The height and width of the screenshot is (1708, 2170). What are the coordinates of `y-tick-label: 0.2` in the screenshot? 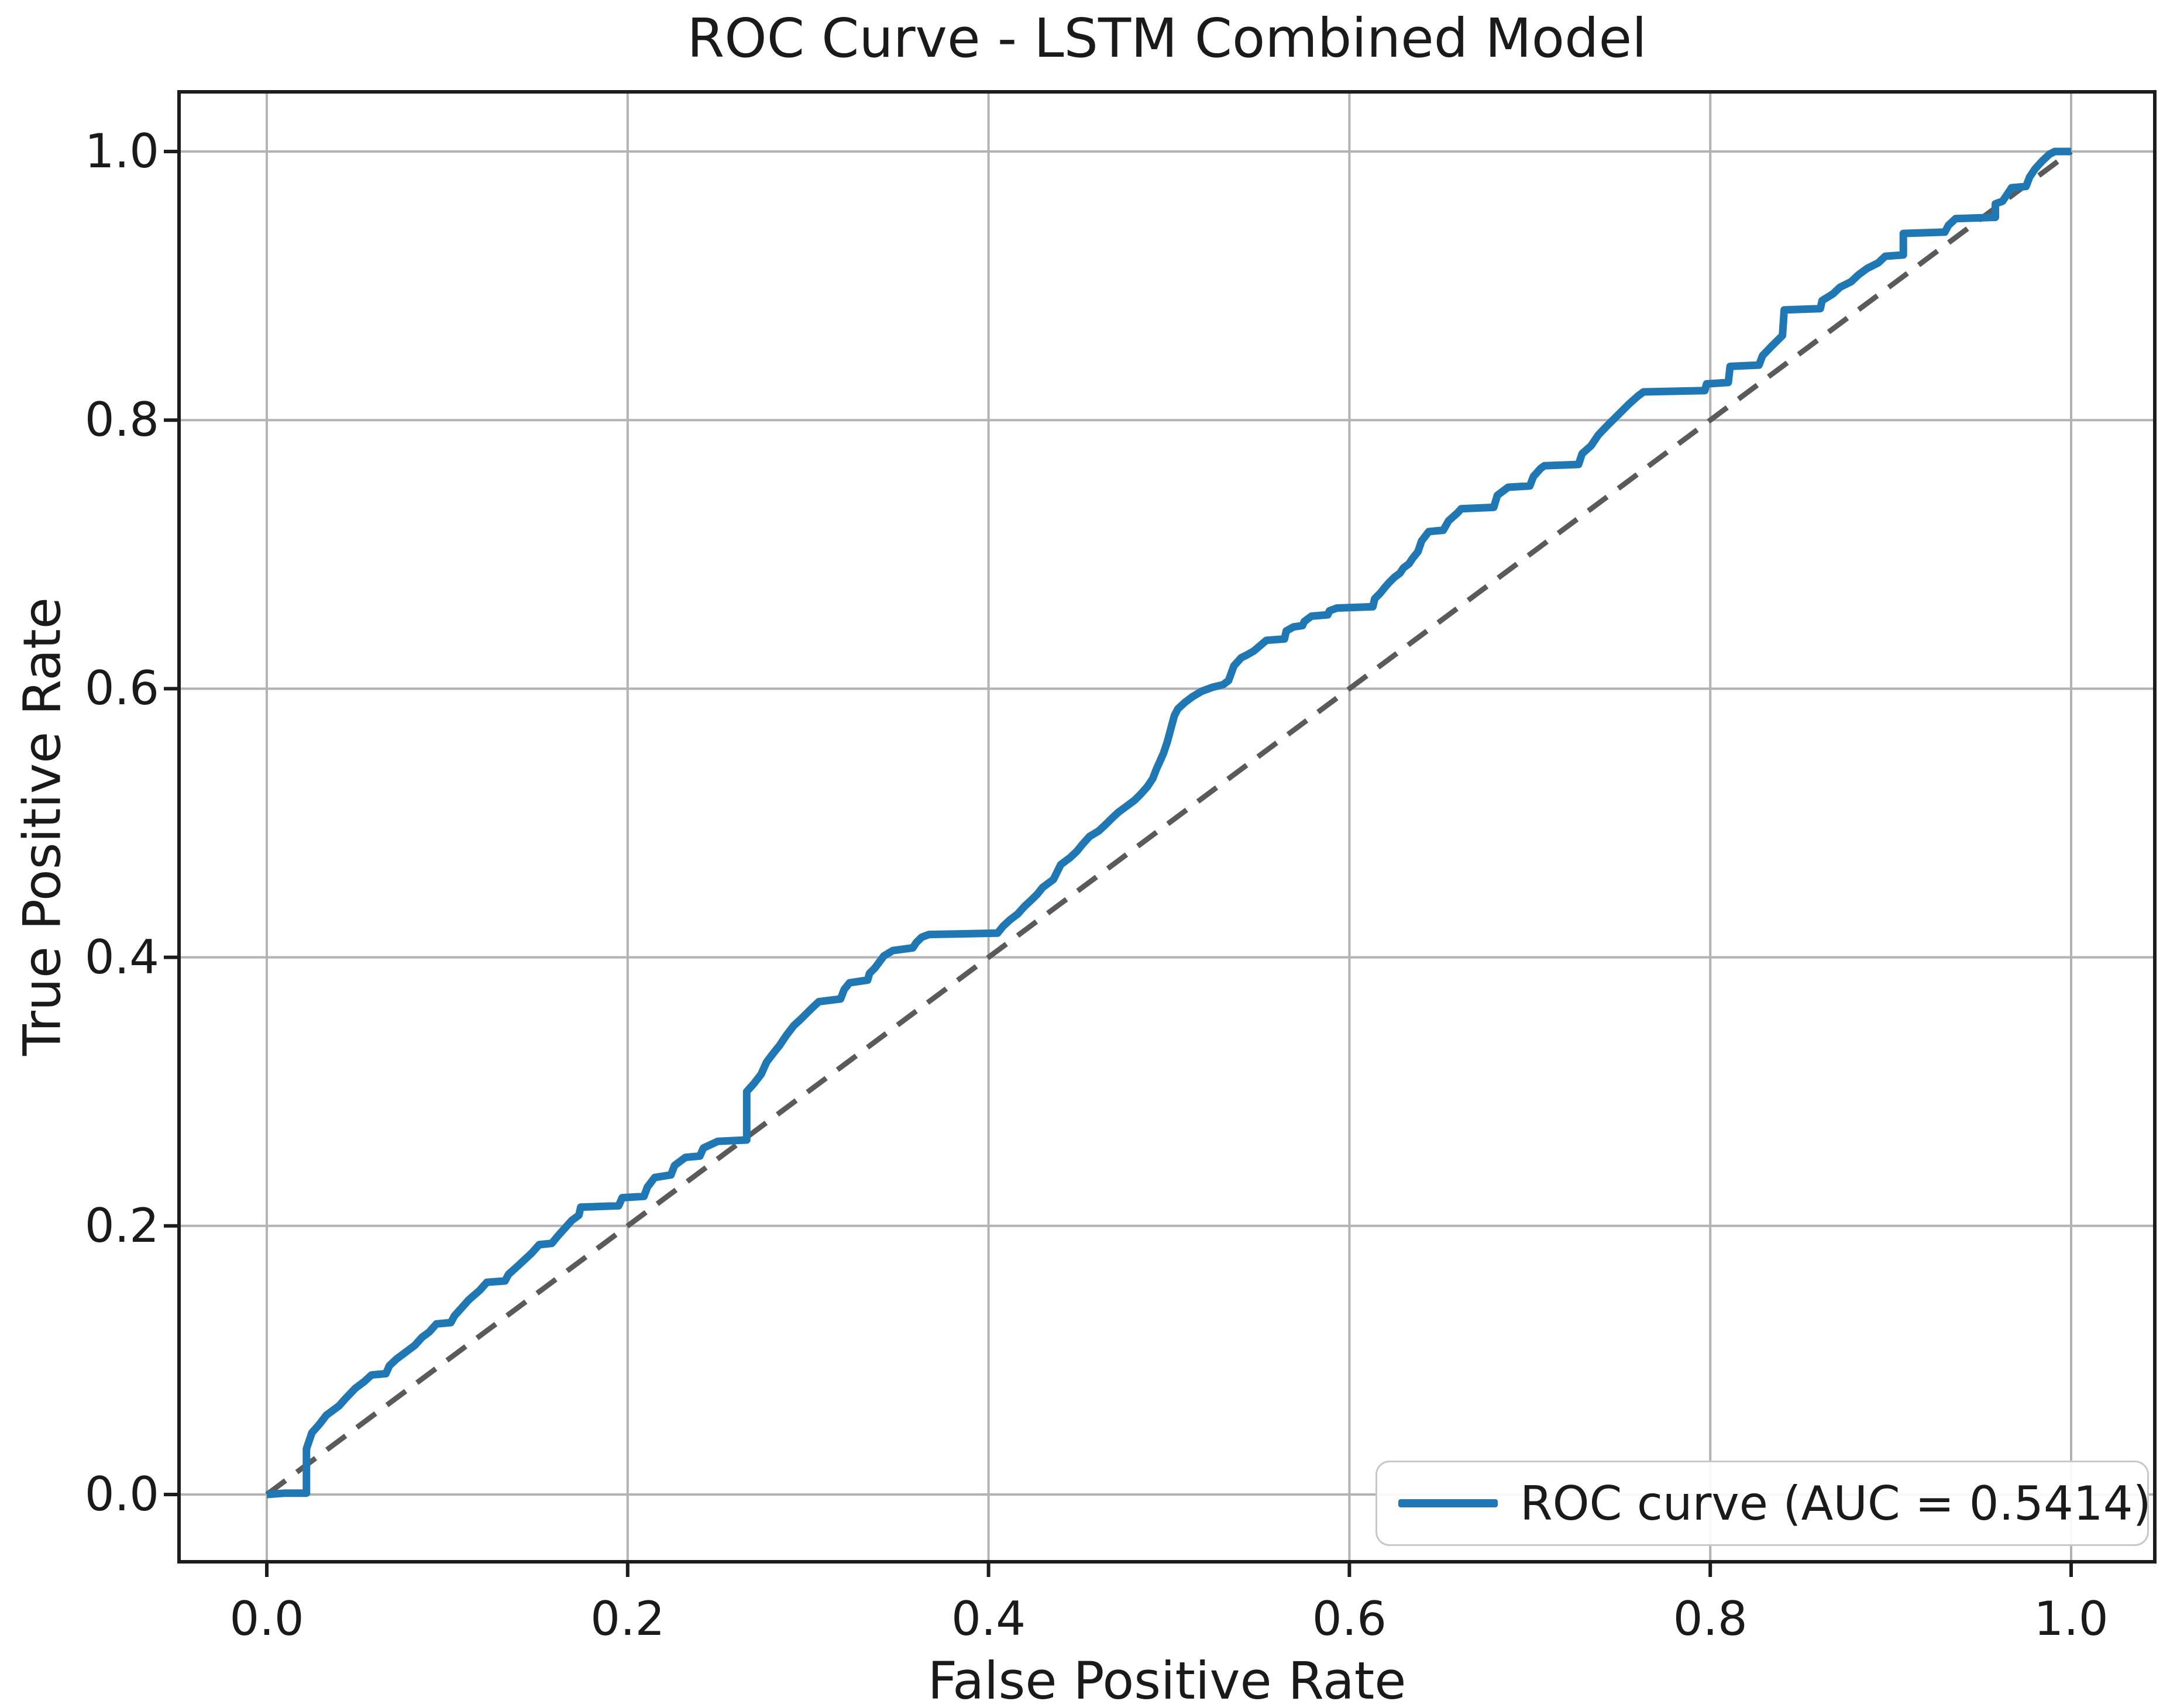 It's located at (121, 1225).